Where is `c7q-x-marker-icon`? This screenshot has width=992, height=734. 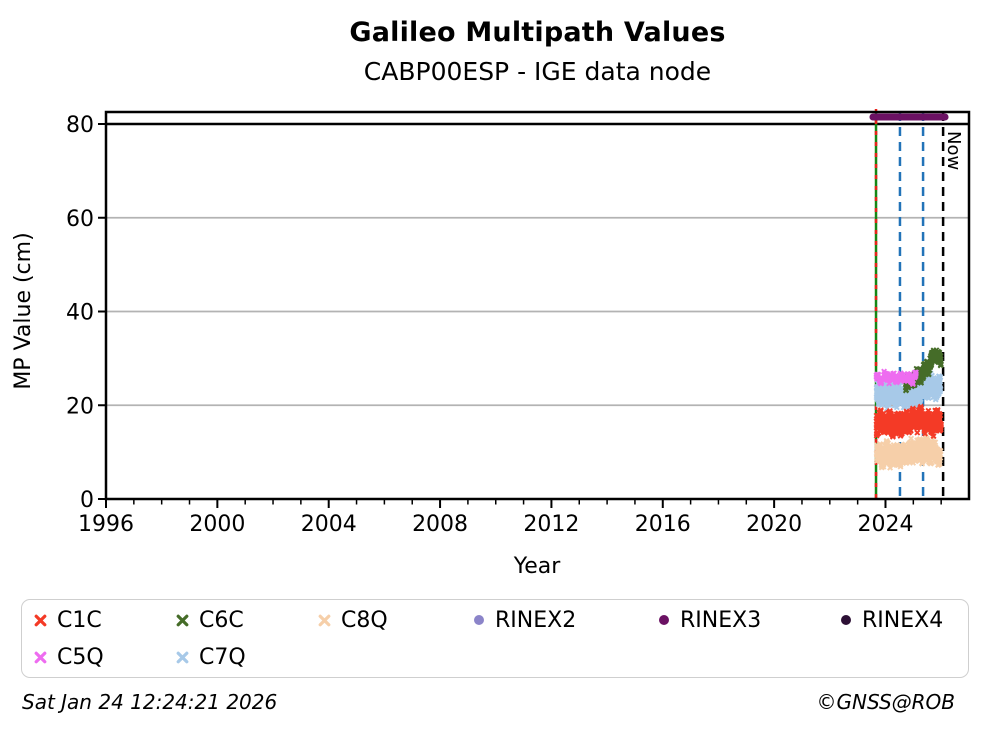 c7q-x-marker-icon is located at coordinates (182, 657).